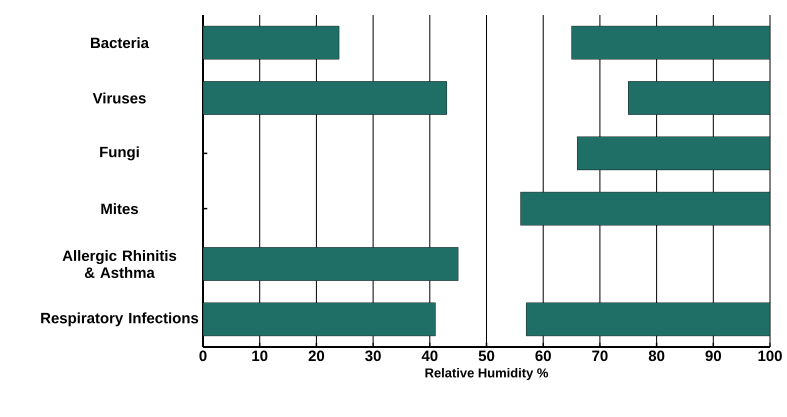 The width and height of the screenshot is (787, 417). What do you see at coordinates (119, 153) in the screenshot?
I see `y-tick-label: Fungi` at bounding box center [119, 153].